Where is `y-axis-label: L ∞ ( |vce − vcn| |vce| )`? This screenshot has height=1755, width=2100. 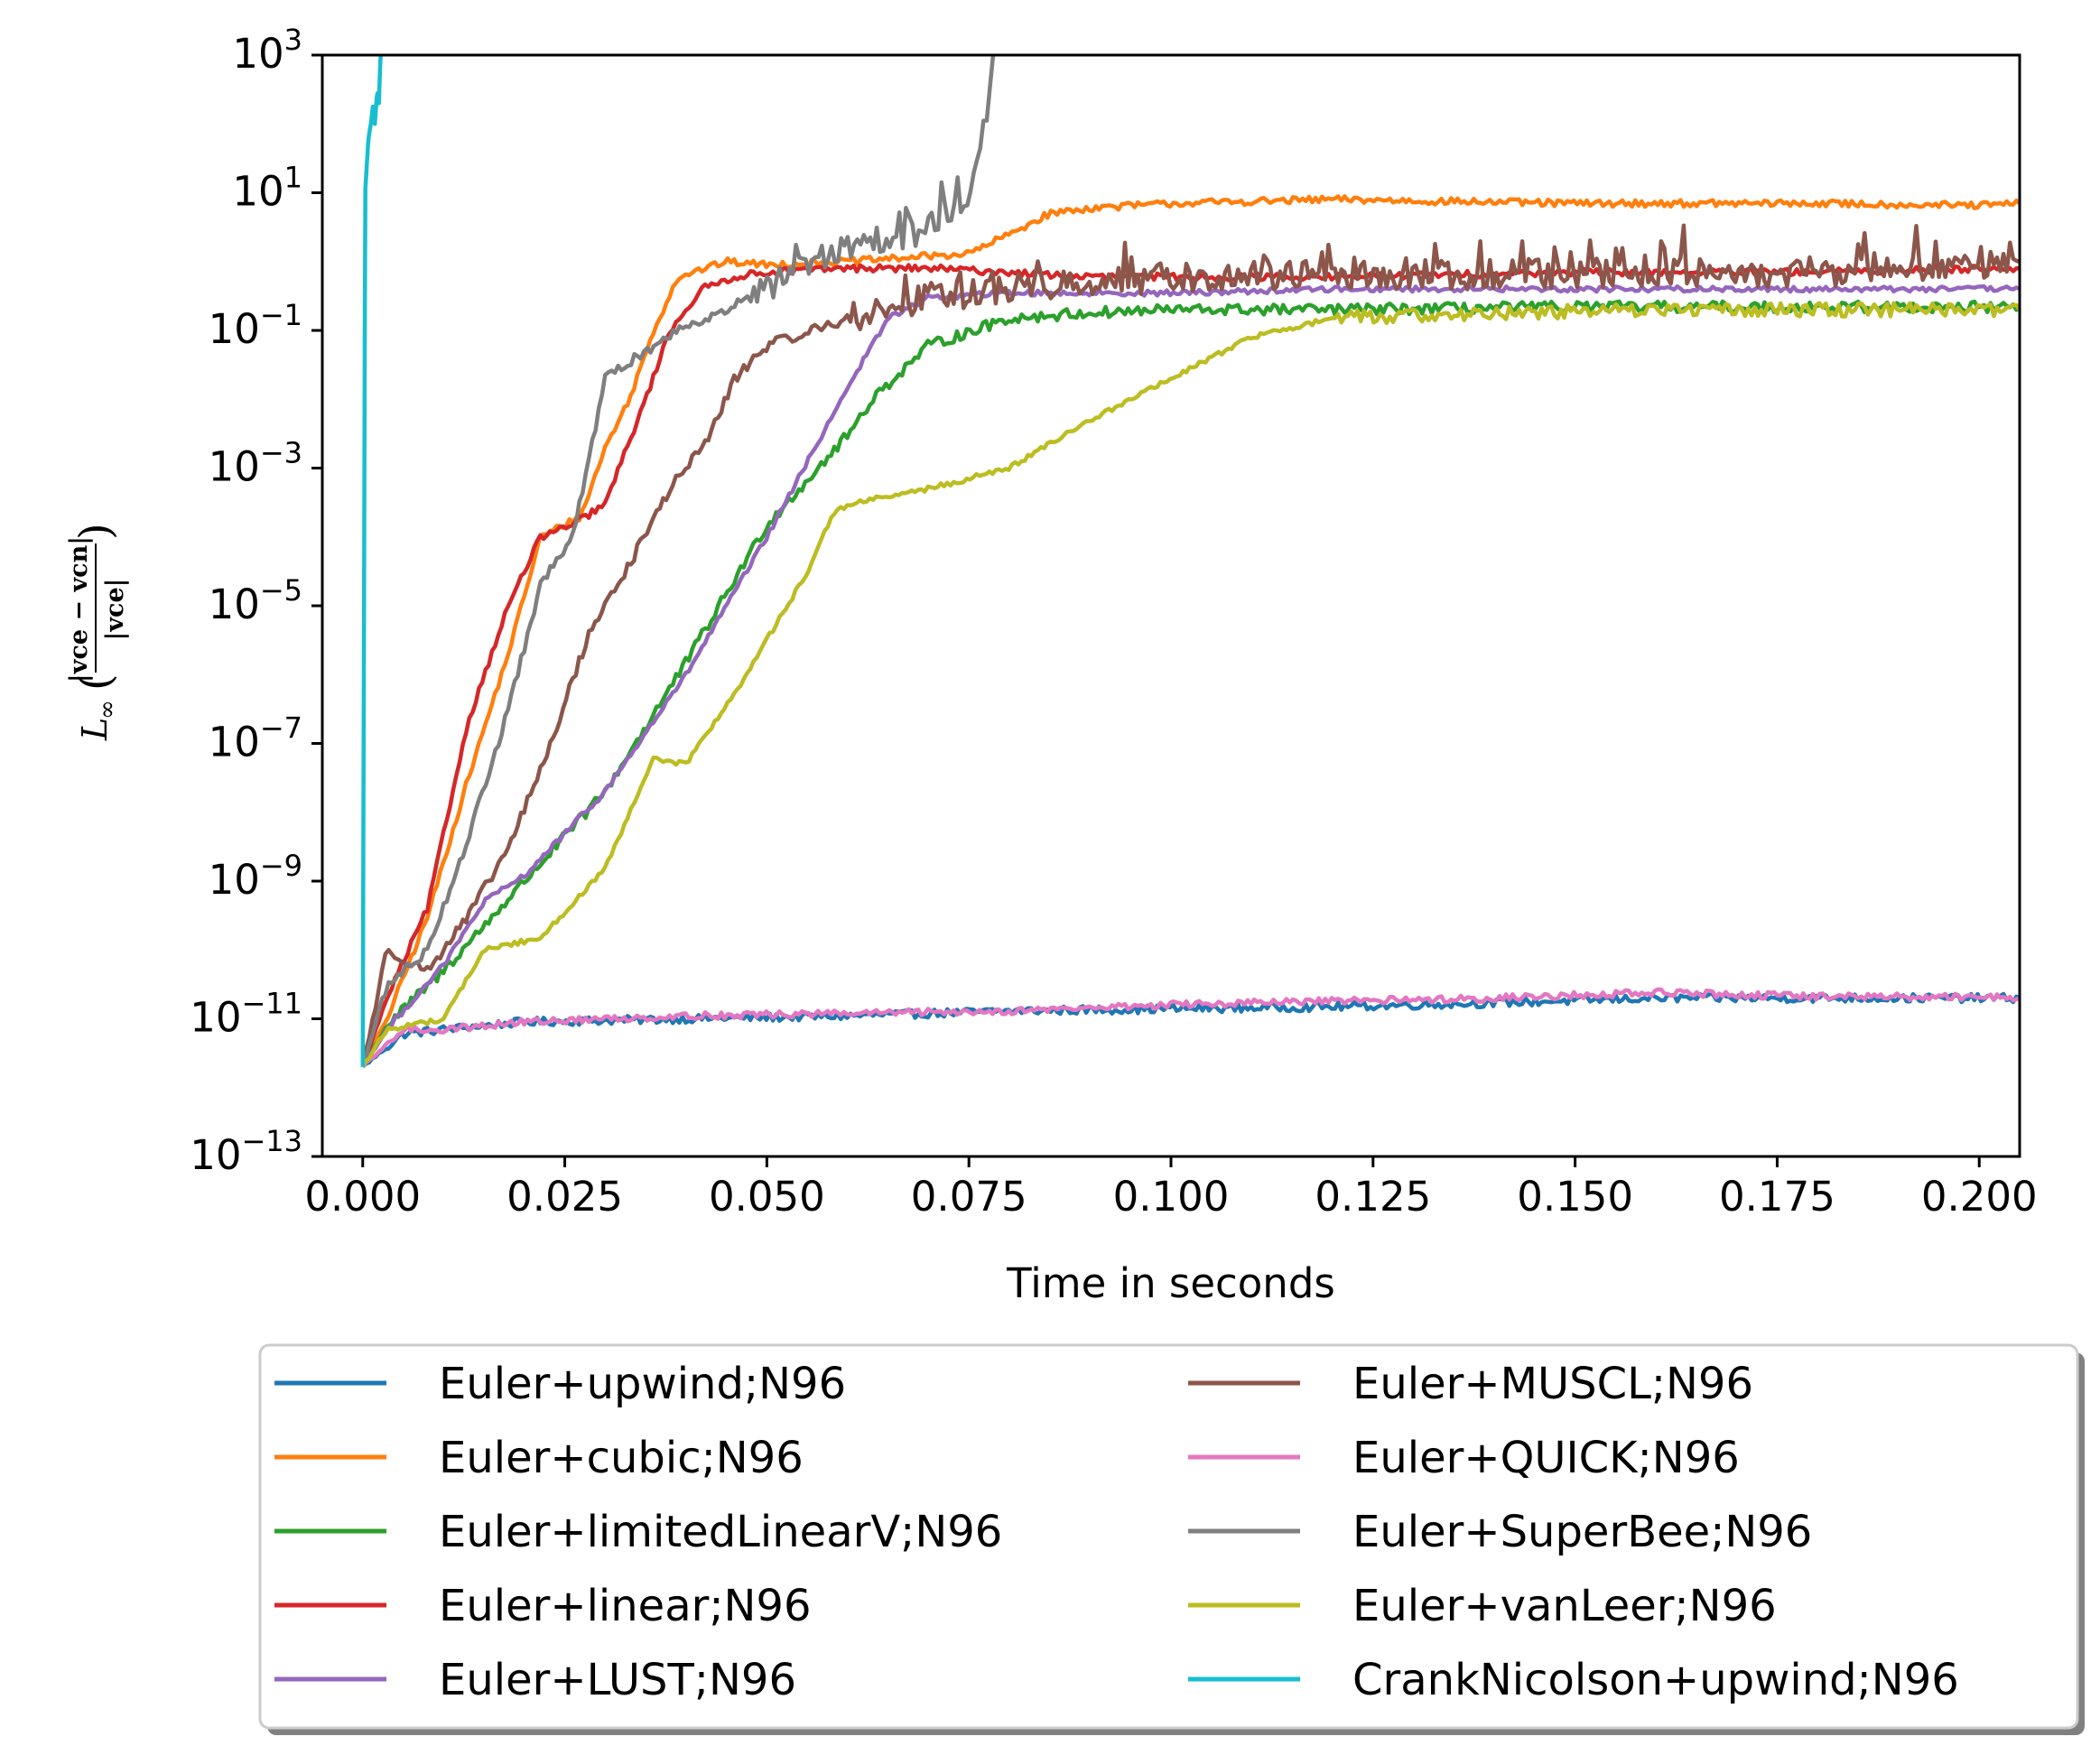
y-axis-label: L ∞ ( |vce − vcn| |vce| ) is located at coordinates (97, 632).